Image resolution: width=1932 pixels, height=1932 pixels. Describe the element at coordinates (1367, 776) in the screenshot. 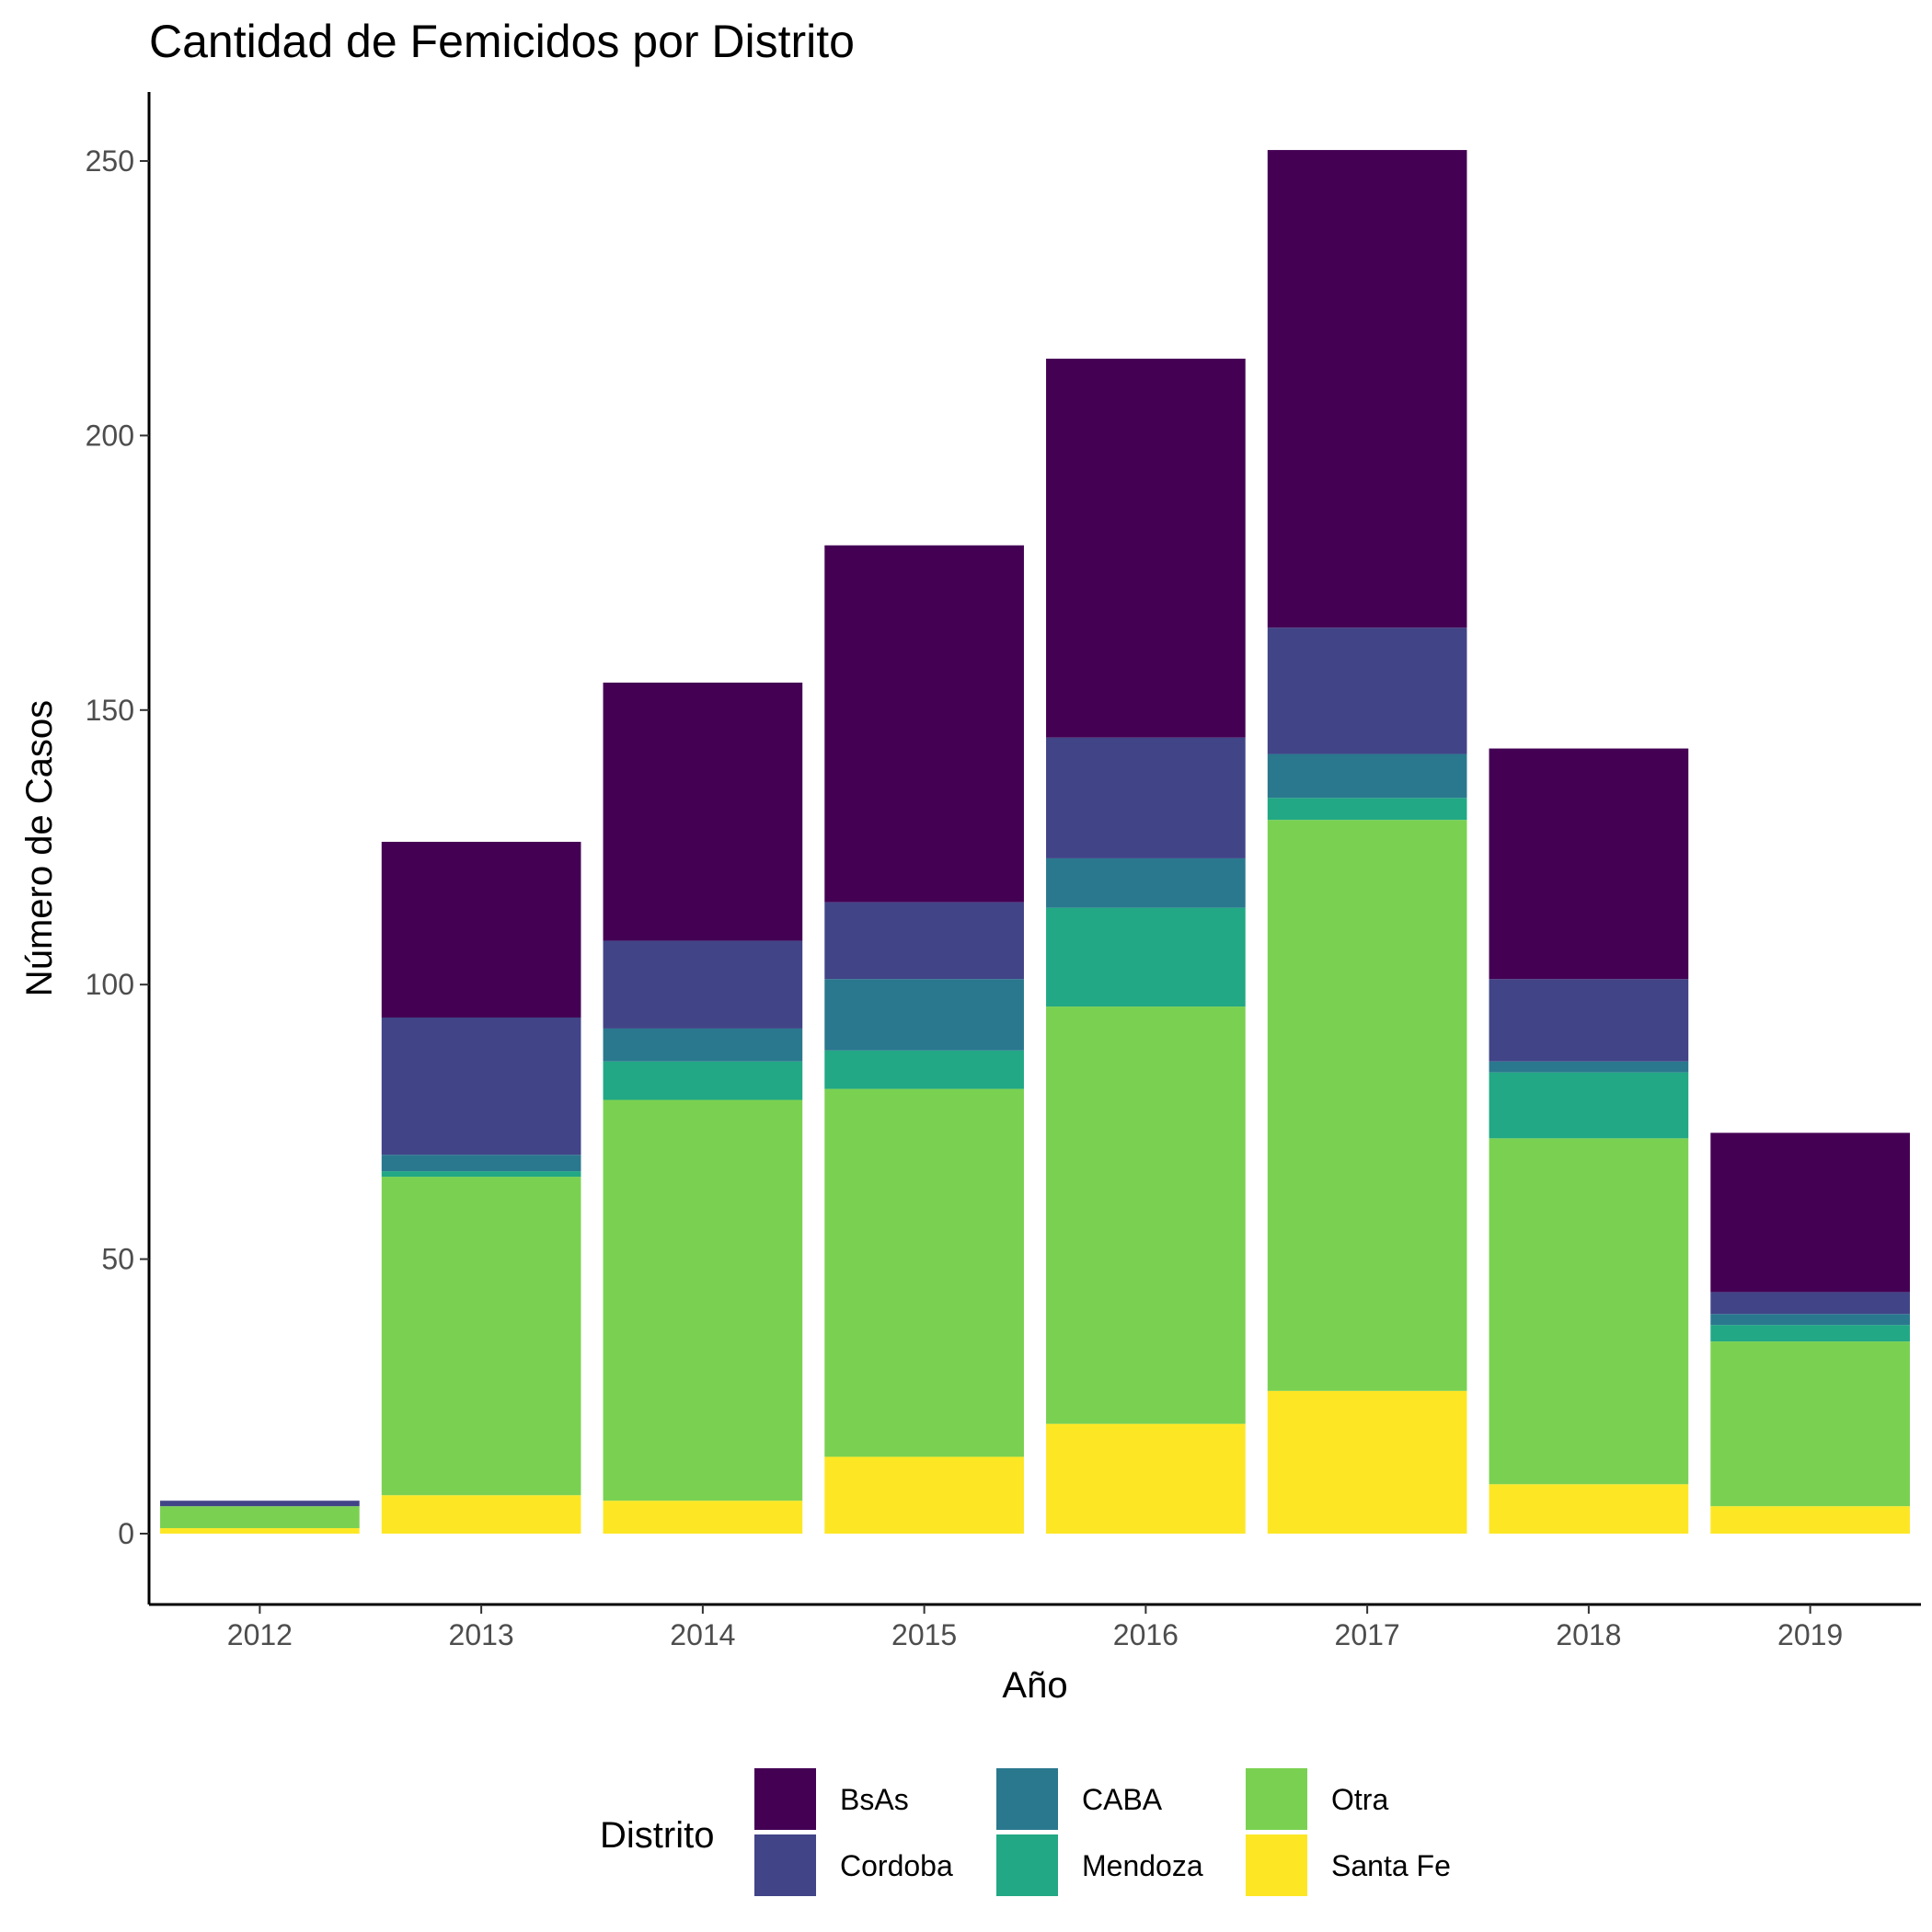

I see `bar-2017-caba` at that location.